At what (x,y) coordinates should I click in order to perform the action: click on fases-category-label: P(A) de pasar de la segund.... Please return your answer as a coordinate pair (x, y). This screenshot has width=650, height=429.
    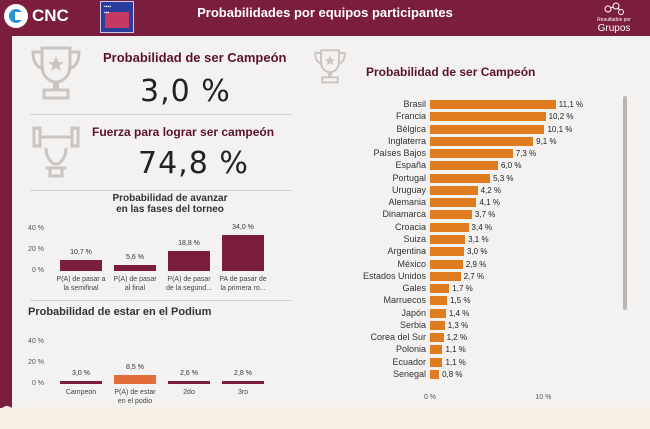
    Looking at the image, I should click on (189, 284).